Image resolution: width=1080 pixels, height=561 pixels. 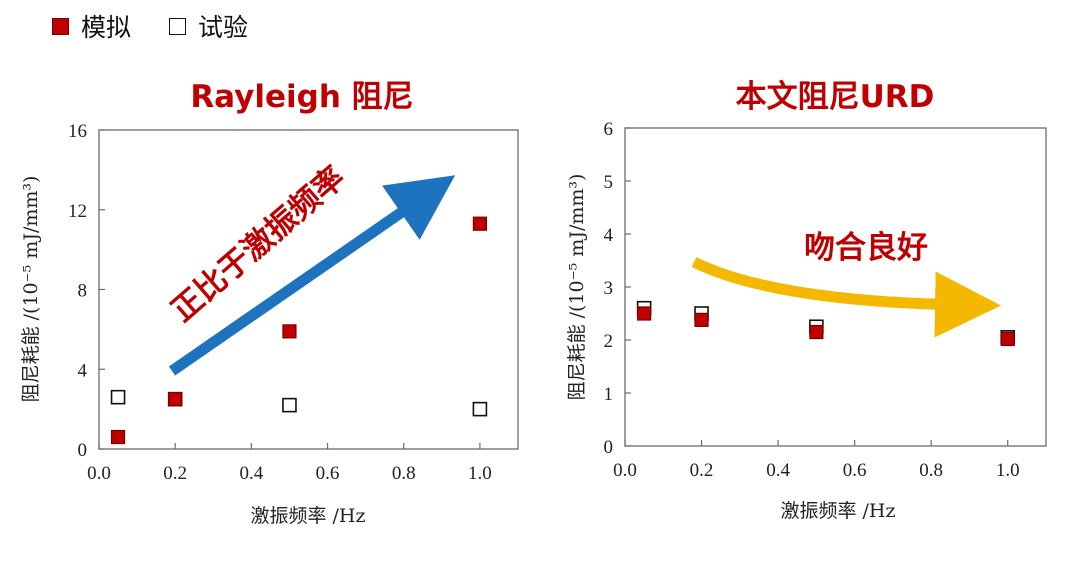 I want to click on annotation-group: 吻合良好, so click(x=846, y=284).